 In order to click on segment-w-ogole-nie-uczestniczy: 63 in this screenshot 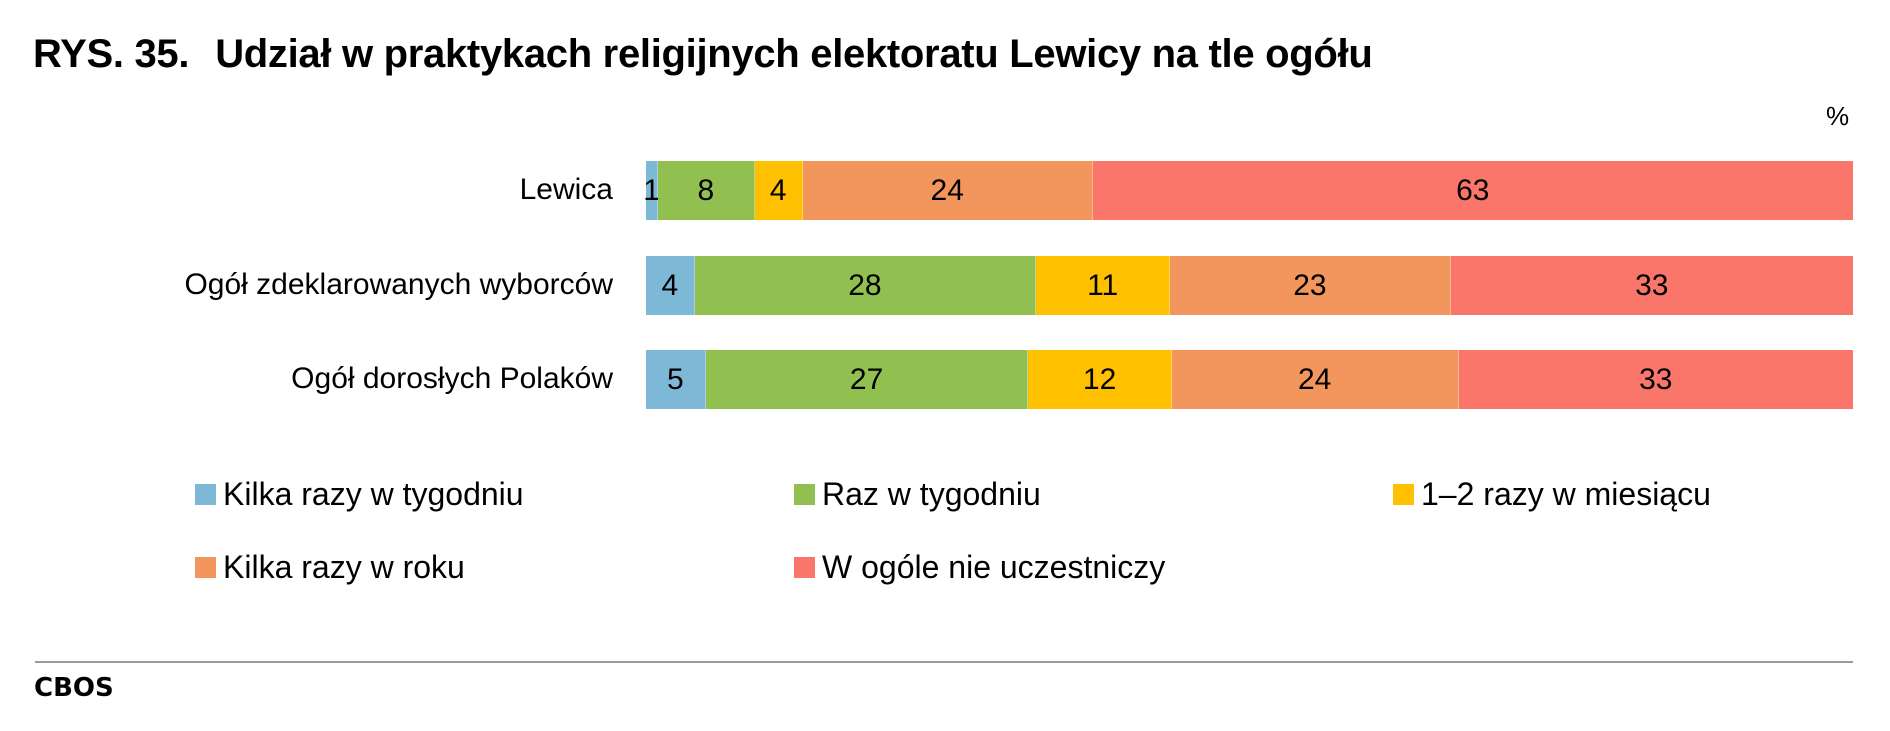, I will do `click(1472, 190)`.